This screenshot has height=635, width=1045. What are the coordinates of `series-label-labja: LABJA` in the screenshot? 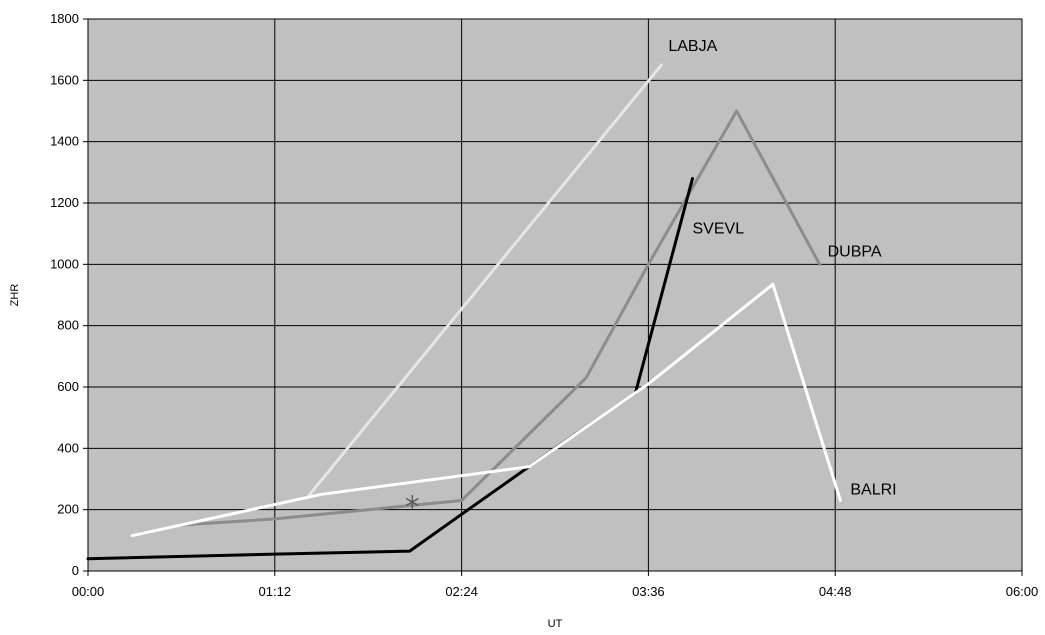 It's located at (692, 46).